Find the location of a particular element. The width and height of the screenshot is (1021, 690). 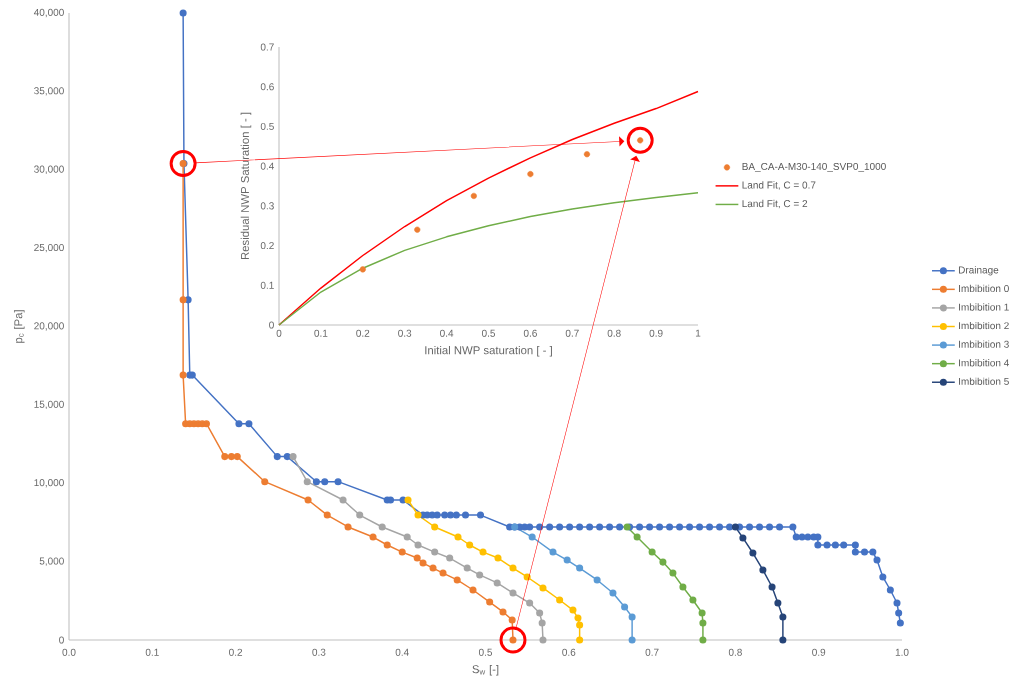

x-tick-label: 1.0 is located at coordinates (902, 652).